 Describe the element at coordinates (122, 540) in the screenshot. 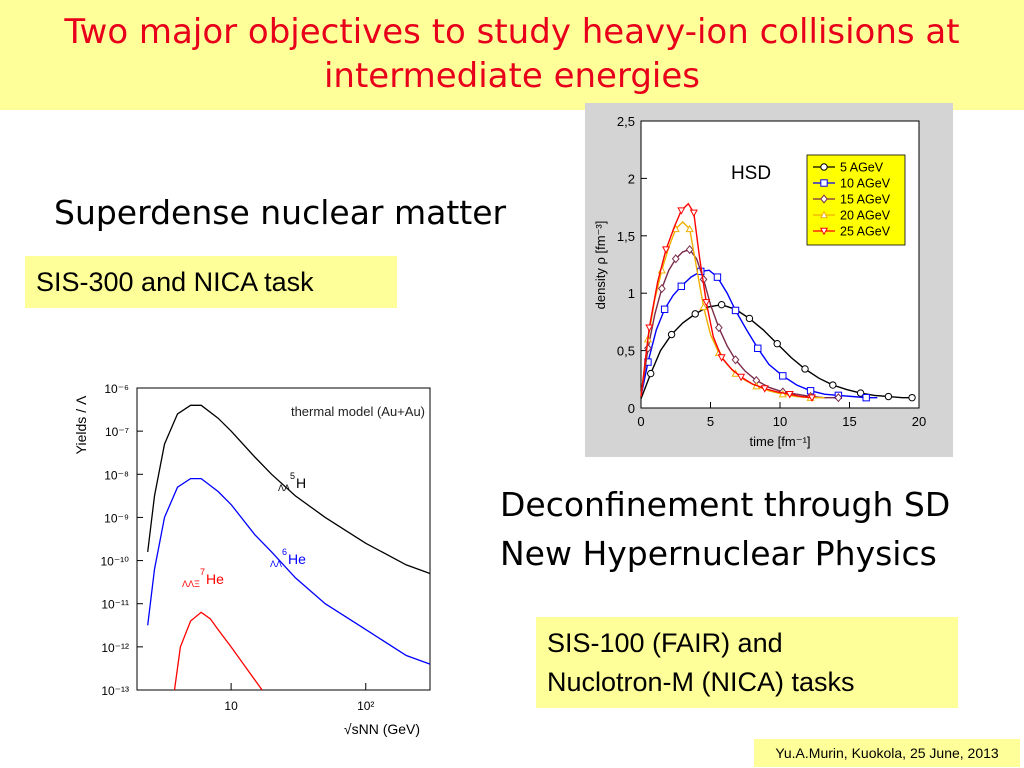

I see `yields-y-ticks: 10⁻⁶ 10⁻⁷ 10⁻⁸ 10⁻⁹ 10⁻¹⁰ 10⁻¹¹ 10⁻¹² 10⁻¹³` at that location.